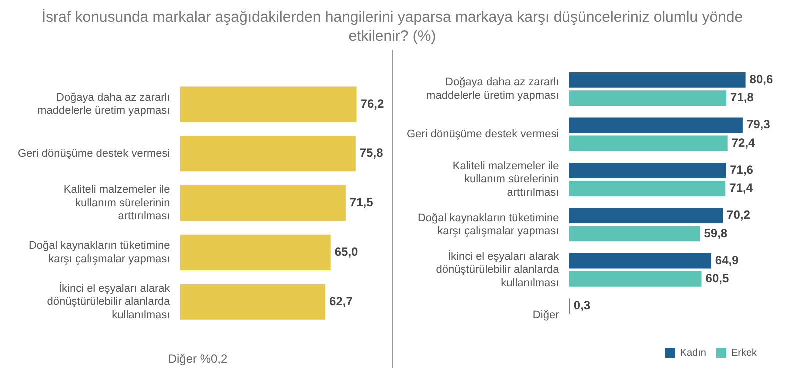  What do you see at coordinates (744, 143) in the screenshot?
I see `data-label: 72,4` at bounding box center [744, 143].